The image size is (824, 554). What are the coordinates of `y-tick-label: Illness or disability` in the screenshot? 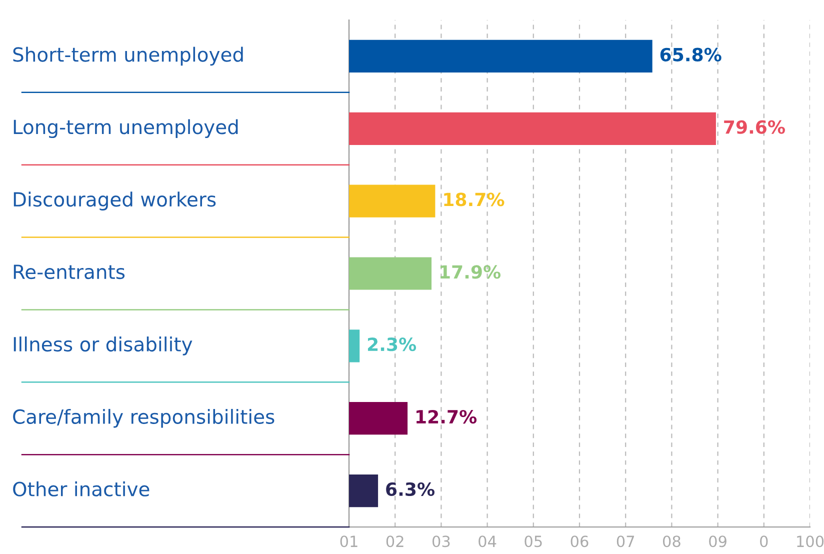 It's located at (103, 346).